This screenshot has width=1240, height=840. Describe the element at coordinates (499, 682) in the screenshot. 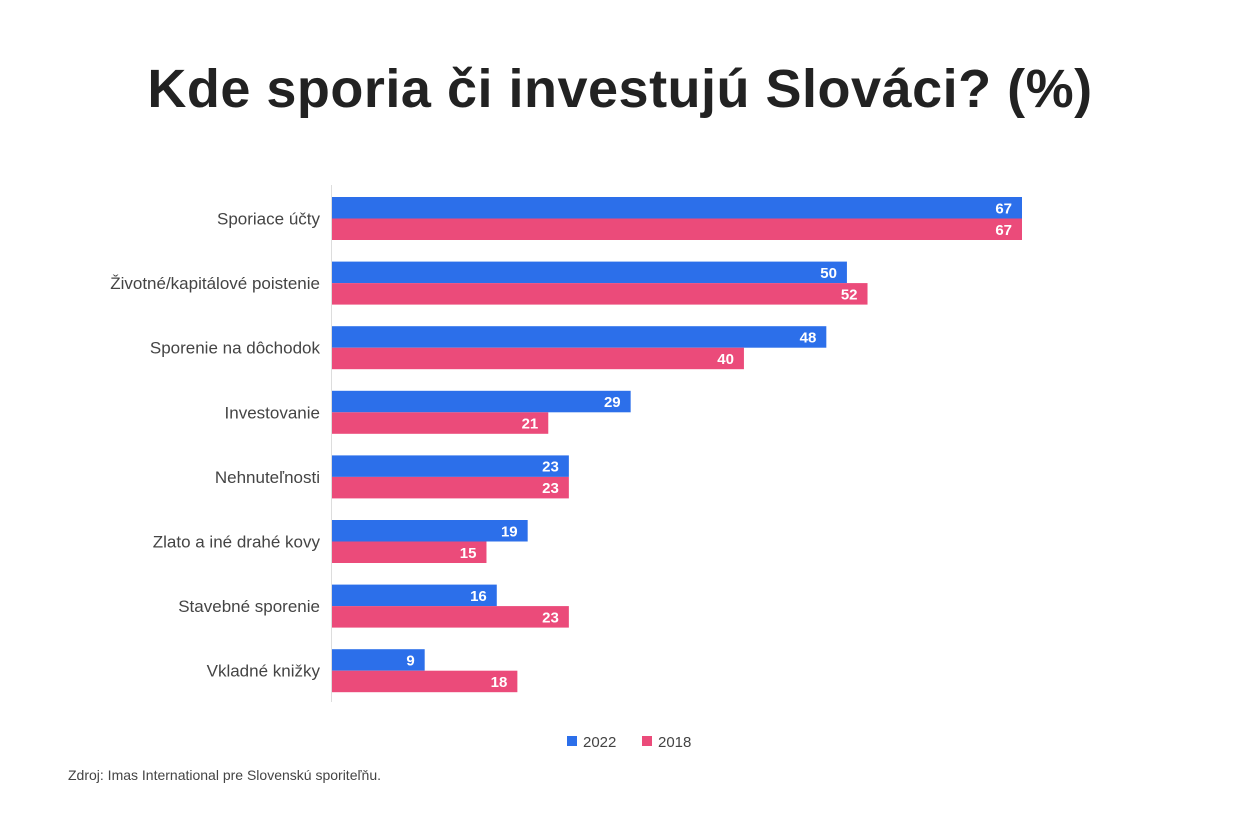

I see `data-label: 18` at that location.